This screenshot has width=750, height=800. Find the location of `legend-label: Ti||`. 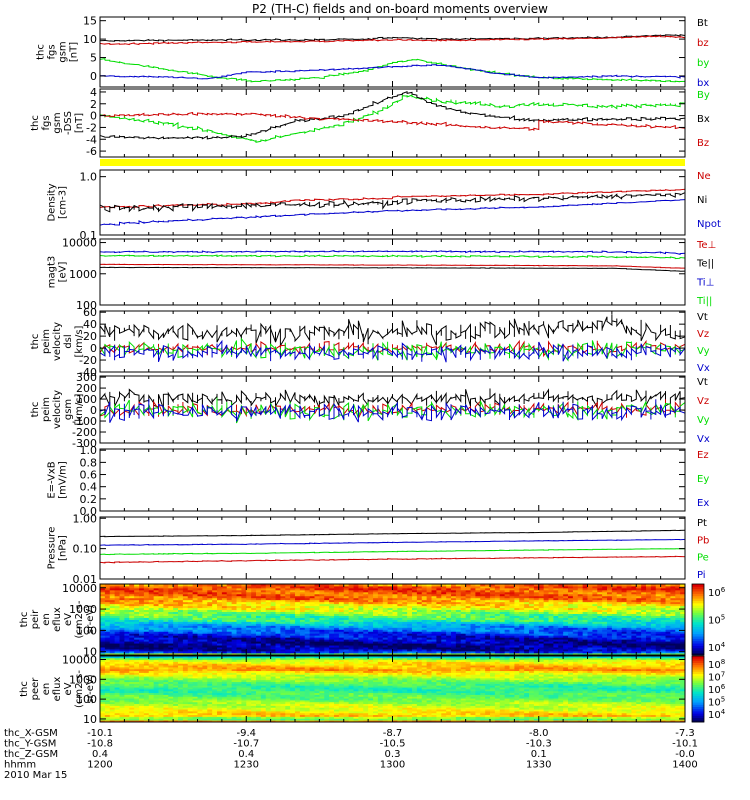

legend-label: Ti|| is located at coordinates (704, 301).